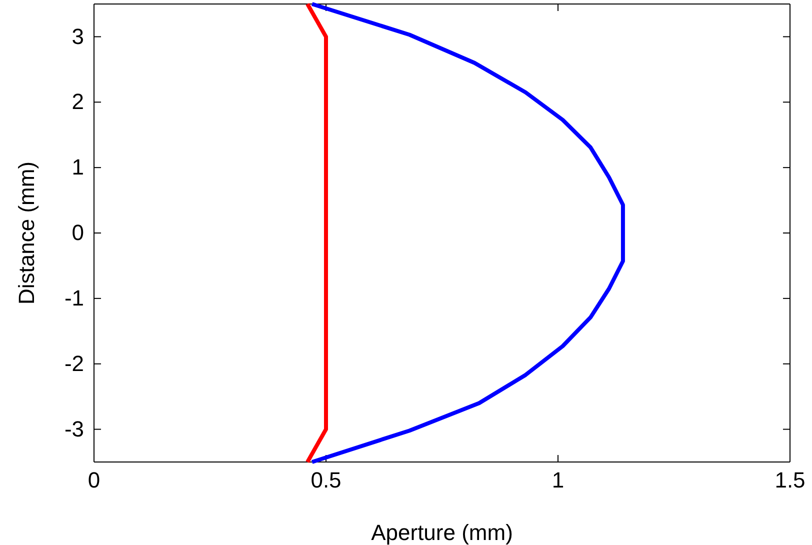 Image resolution: width=812 pixels, height=545 pixels. I want to click on y-tick-label: 0, so click(78, 233).